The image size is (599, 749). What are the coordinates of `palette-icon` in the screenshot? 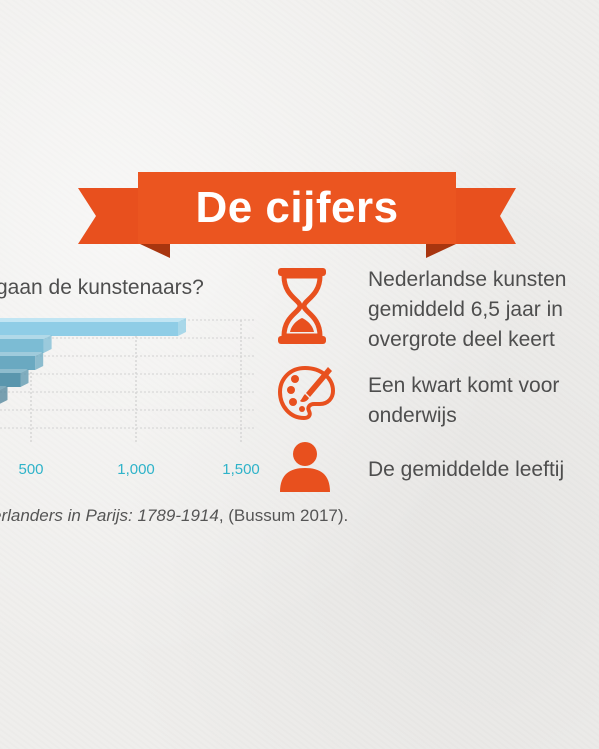 It's located at (307, 393).